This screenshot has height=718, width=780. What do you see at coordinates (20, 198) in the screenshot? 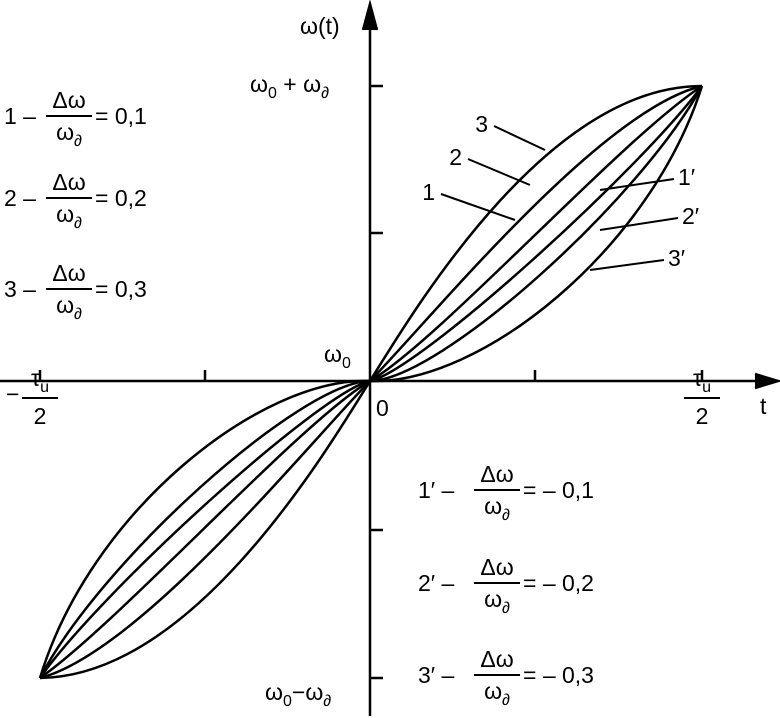
I see `legend-label: 2 –` at bounding box center [20, 198].